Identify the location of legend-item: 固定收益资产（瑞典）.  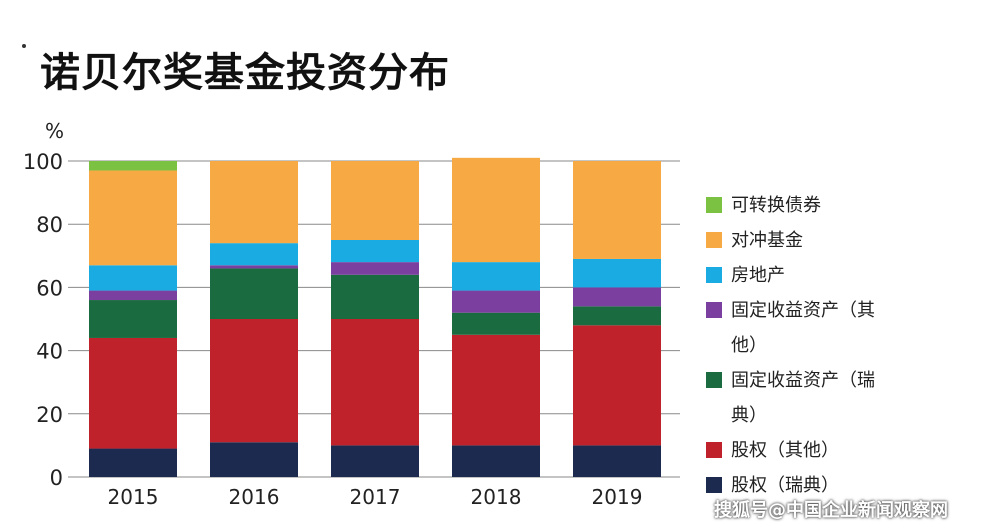
(806, 398).